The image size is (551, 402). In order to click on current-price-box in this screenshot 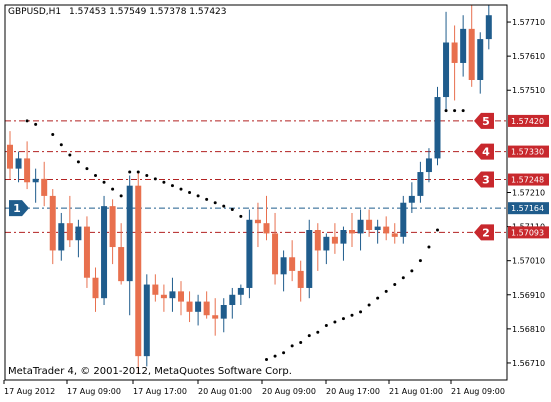, I will do `click(528, 208)`.